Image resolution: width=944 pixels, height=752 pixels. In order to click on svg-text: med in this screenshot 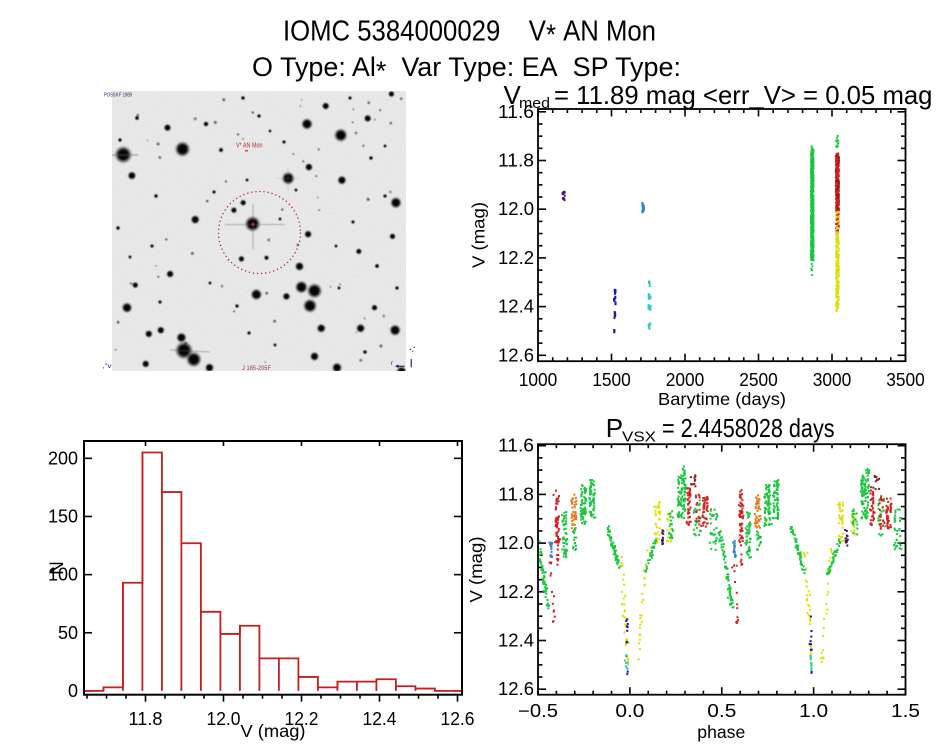, I will do `click(534, 103)`.